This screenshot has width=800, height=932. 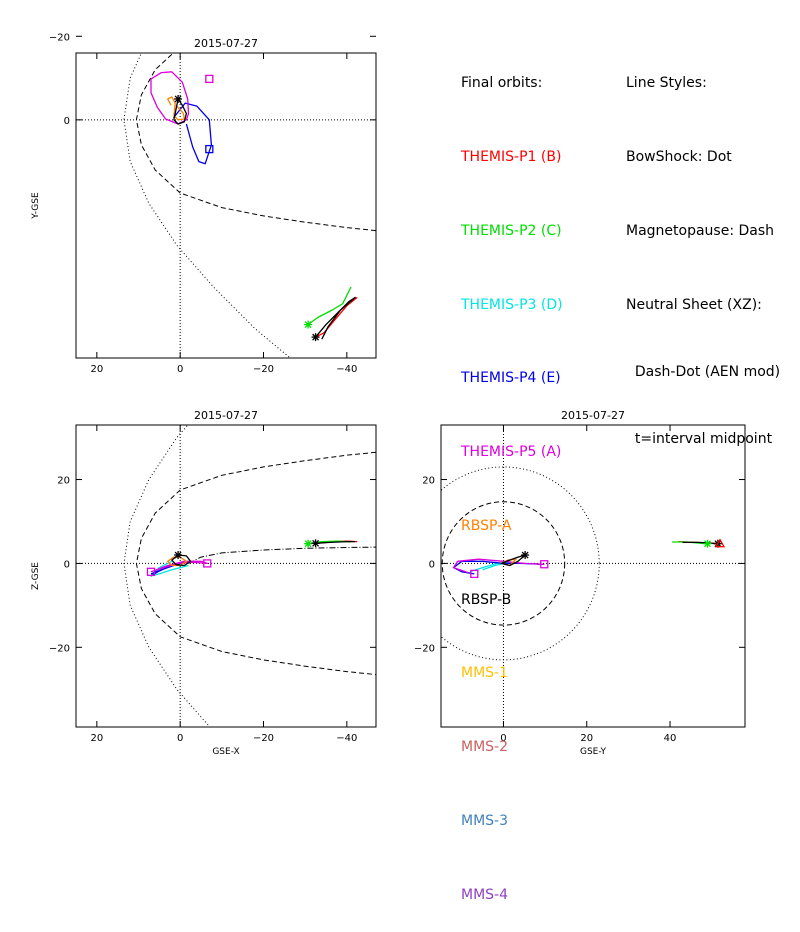 What do you see at coordinates (511, 230) in the screenshot?
I see `legend-item: THEMIS-P2 (C)` at bounding box center [511, 230].